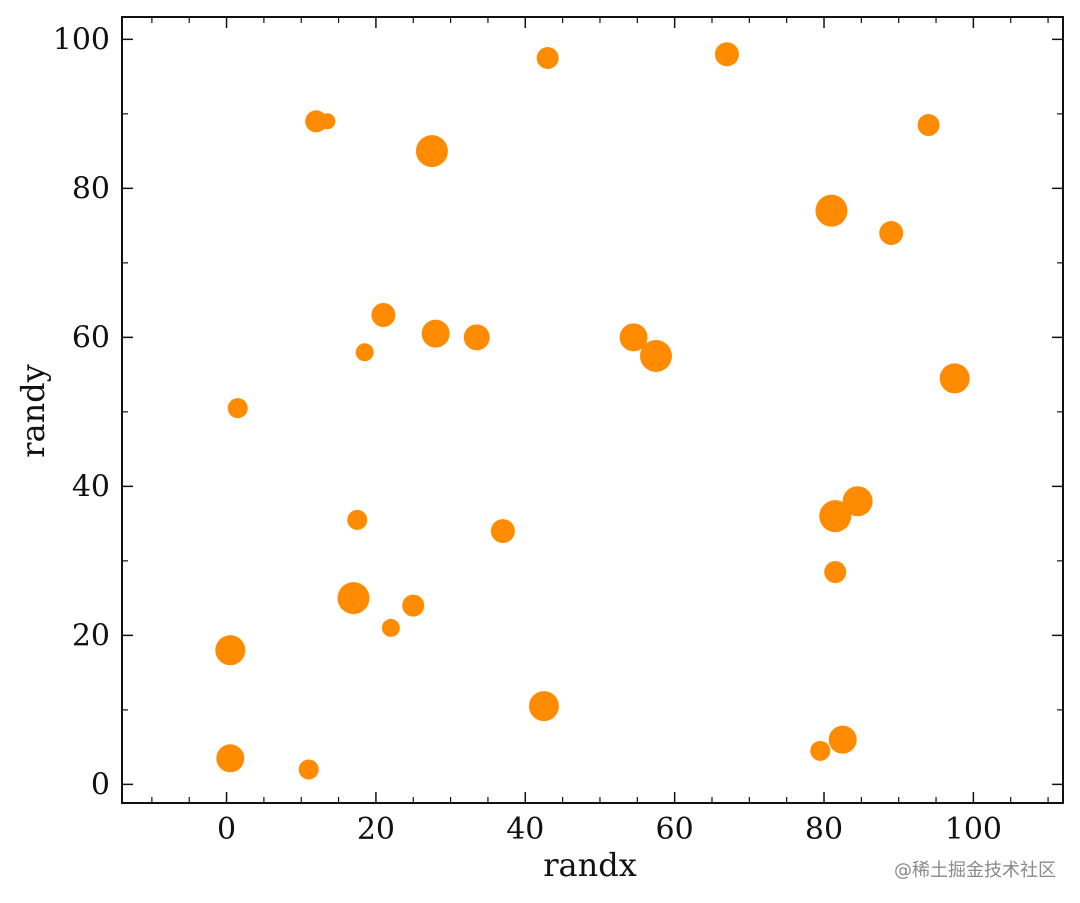 This screenshot has width=1080, height=903. I want to click on x-tick-label: 100, so click(973, 829).